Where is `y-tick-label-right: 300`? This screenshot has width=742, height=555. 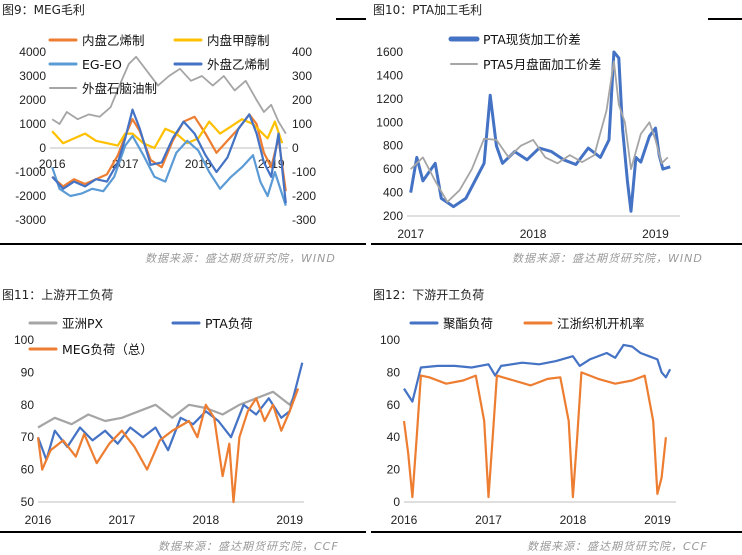
y-tick-label-right: 300 is located at coordinates (302, 76).